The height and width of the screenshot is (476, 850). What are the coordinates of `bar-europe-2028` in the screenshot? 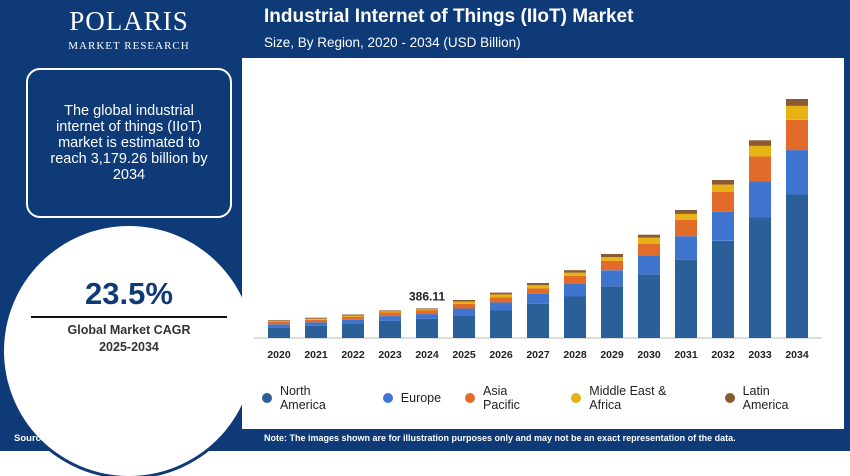 It's located at (575, 290).